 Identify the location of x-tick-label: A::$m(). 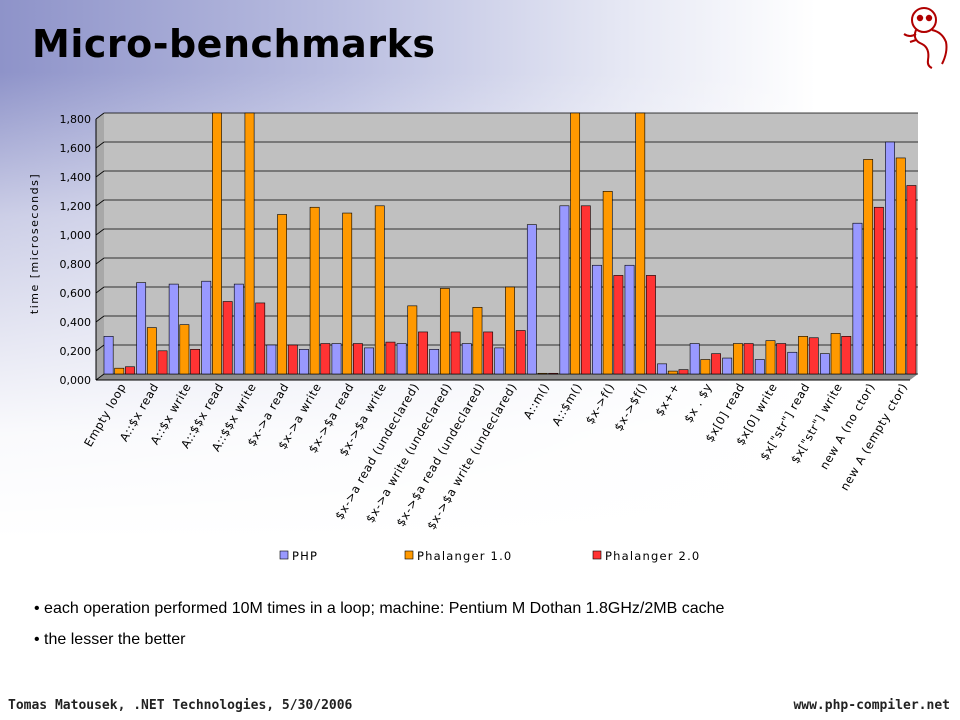
(567, 405).